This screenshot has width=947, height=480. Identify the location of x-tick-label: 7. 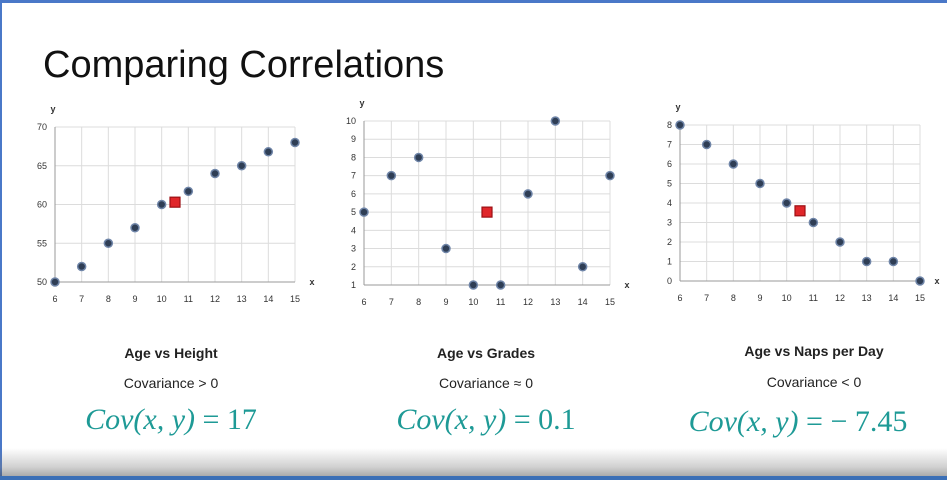
(706, 298).